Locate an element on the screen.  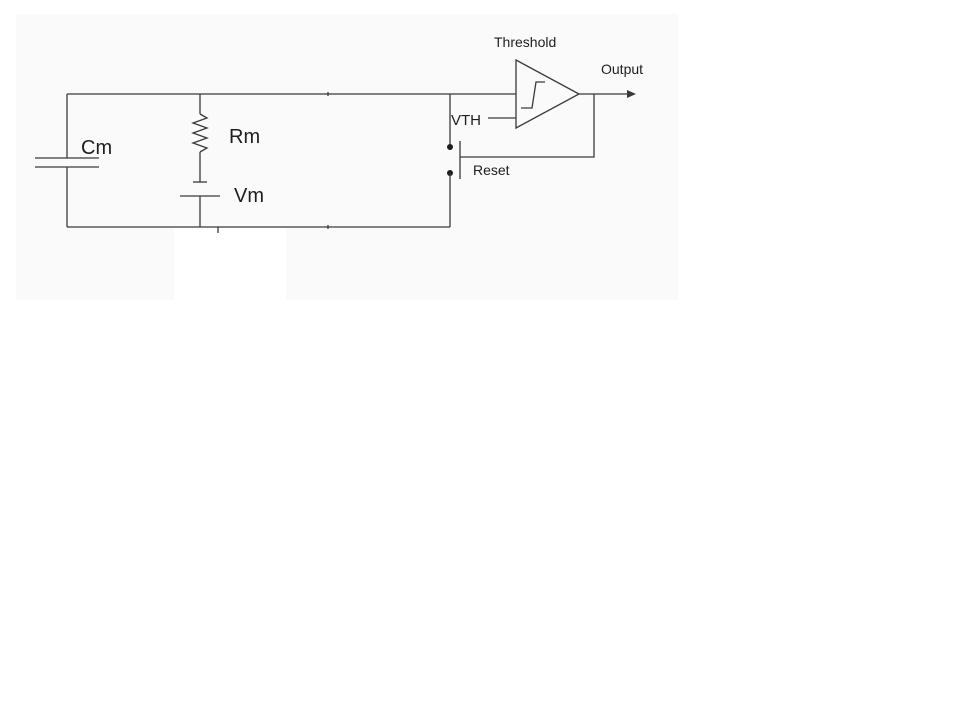
feedback-wire is located at coordinates (527, 126).